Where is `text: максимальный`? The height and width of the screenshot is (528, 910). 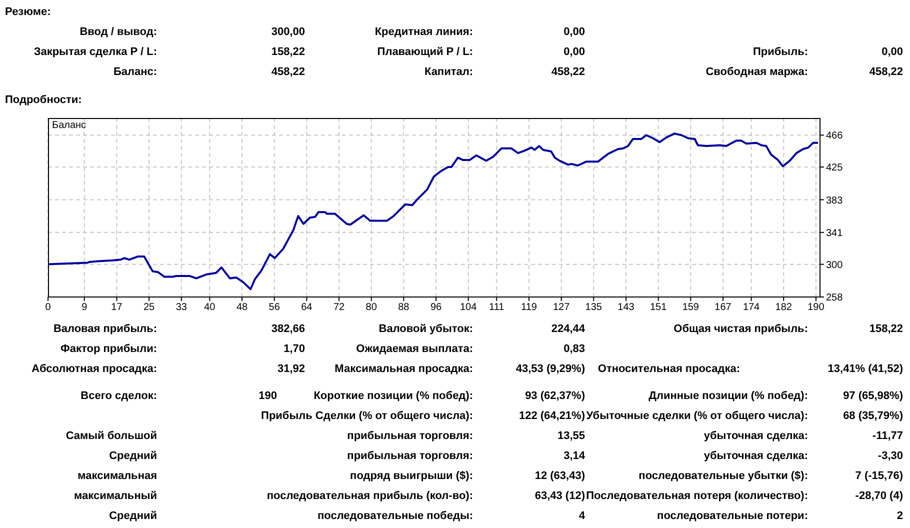
text: максимальный is located at coordinates (115, 496).